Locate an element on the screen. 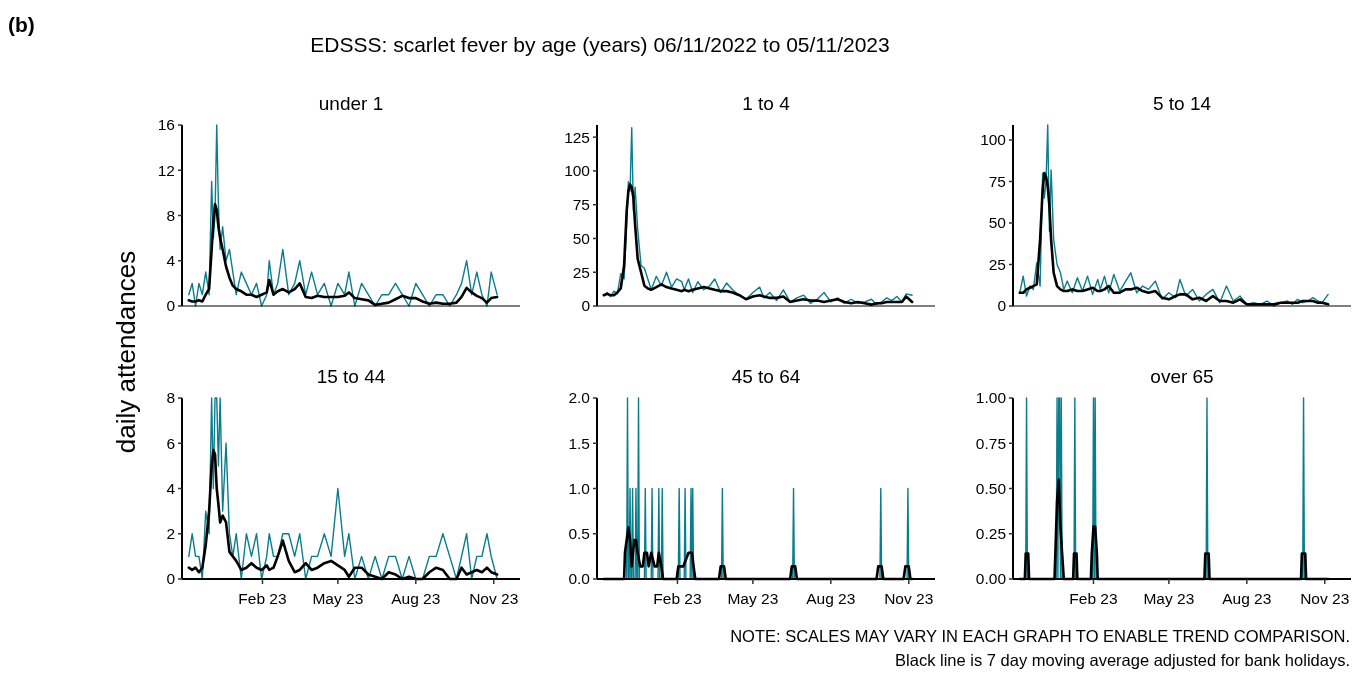 The width and height of the screenshot is (1357, 675). chart-title: 5 to 14 is located at coordinates (1182, 103).